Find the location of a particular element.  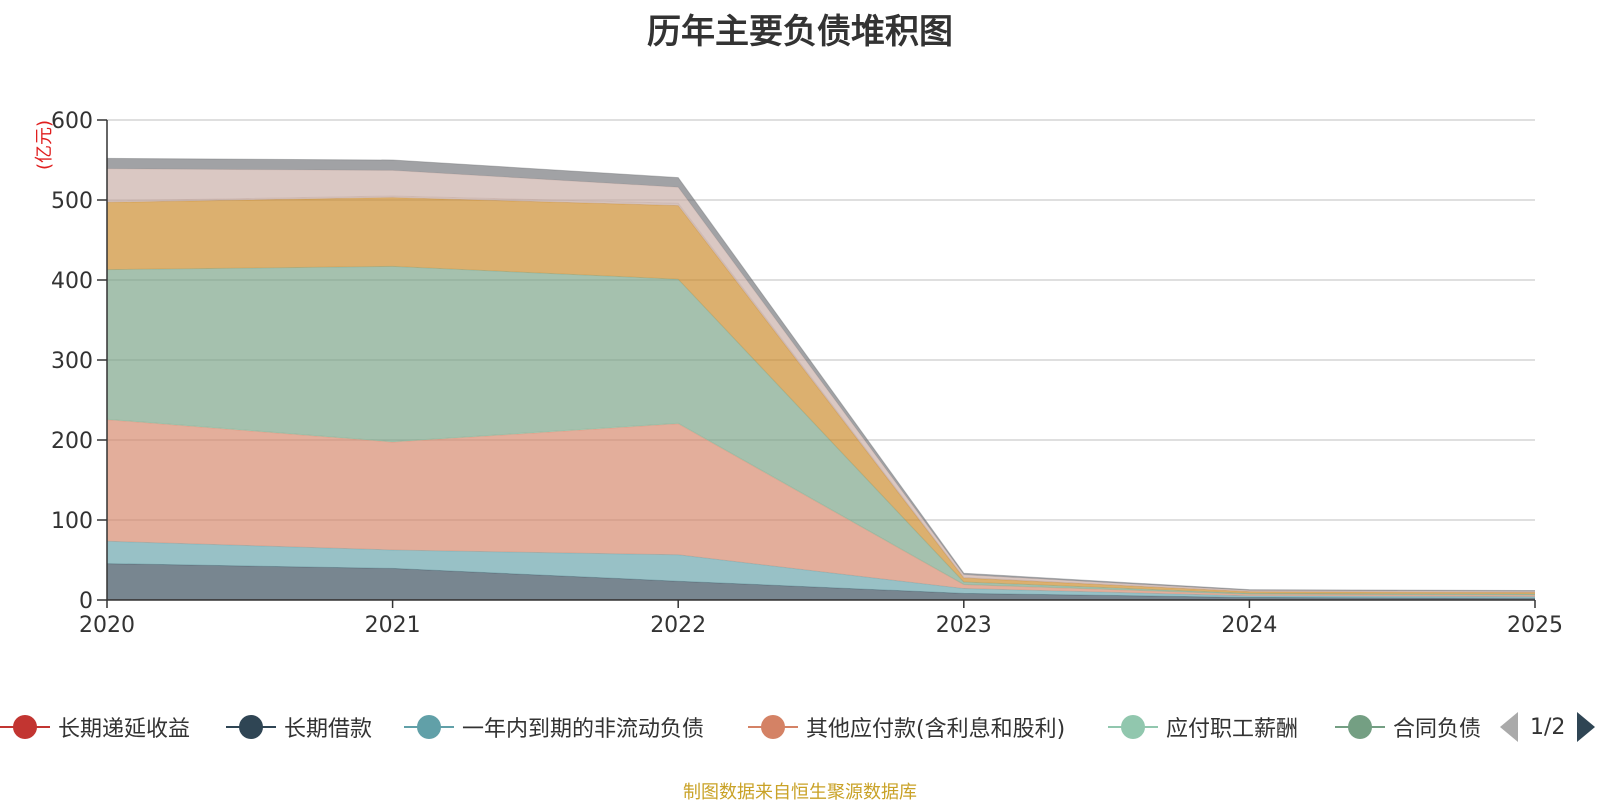

legend-item: 应付职工薪酬 is located at coordinates (1203, 727).